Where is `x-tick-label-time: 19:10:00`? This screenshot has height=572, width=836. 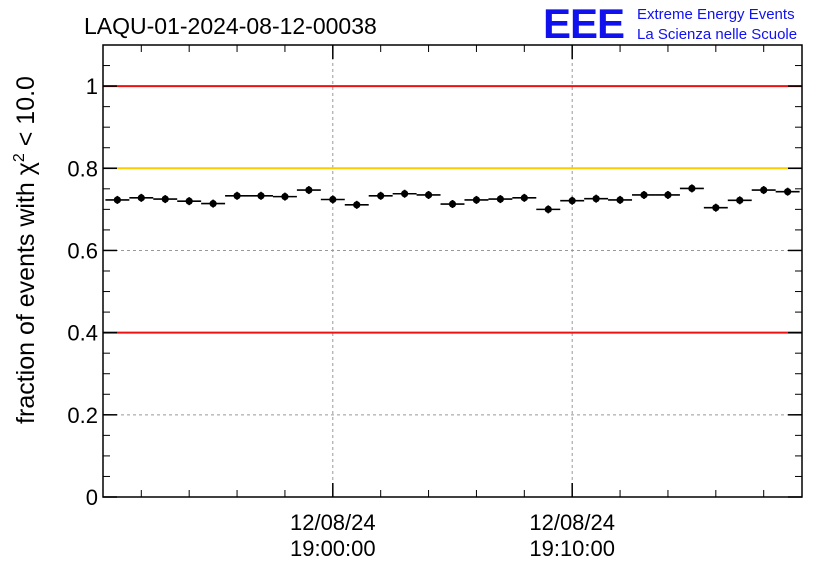
x-tick-label-time: 19:10:00 is located at coordinates (572, 548).